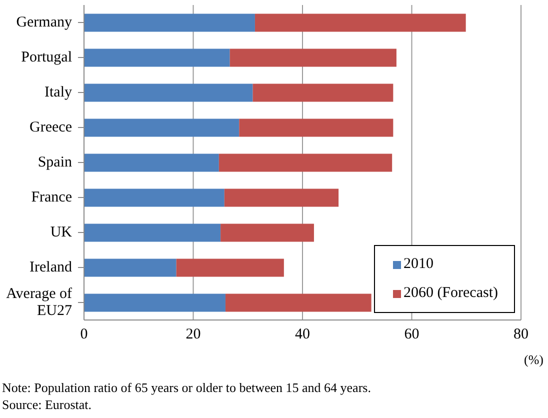 The height and width of the screenshot is (418, 548). I want to click on y-tick-label: Italy, so click(58, 92).